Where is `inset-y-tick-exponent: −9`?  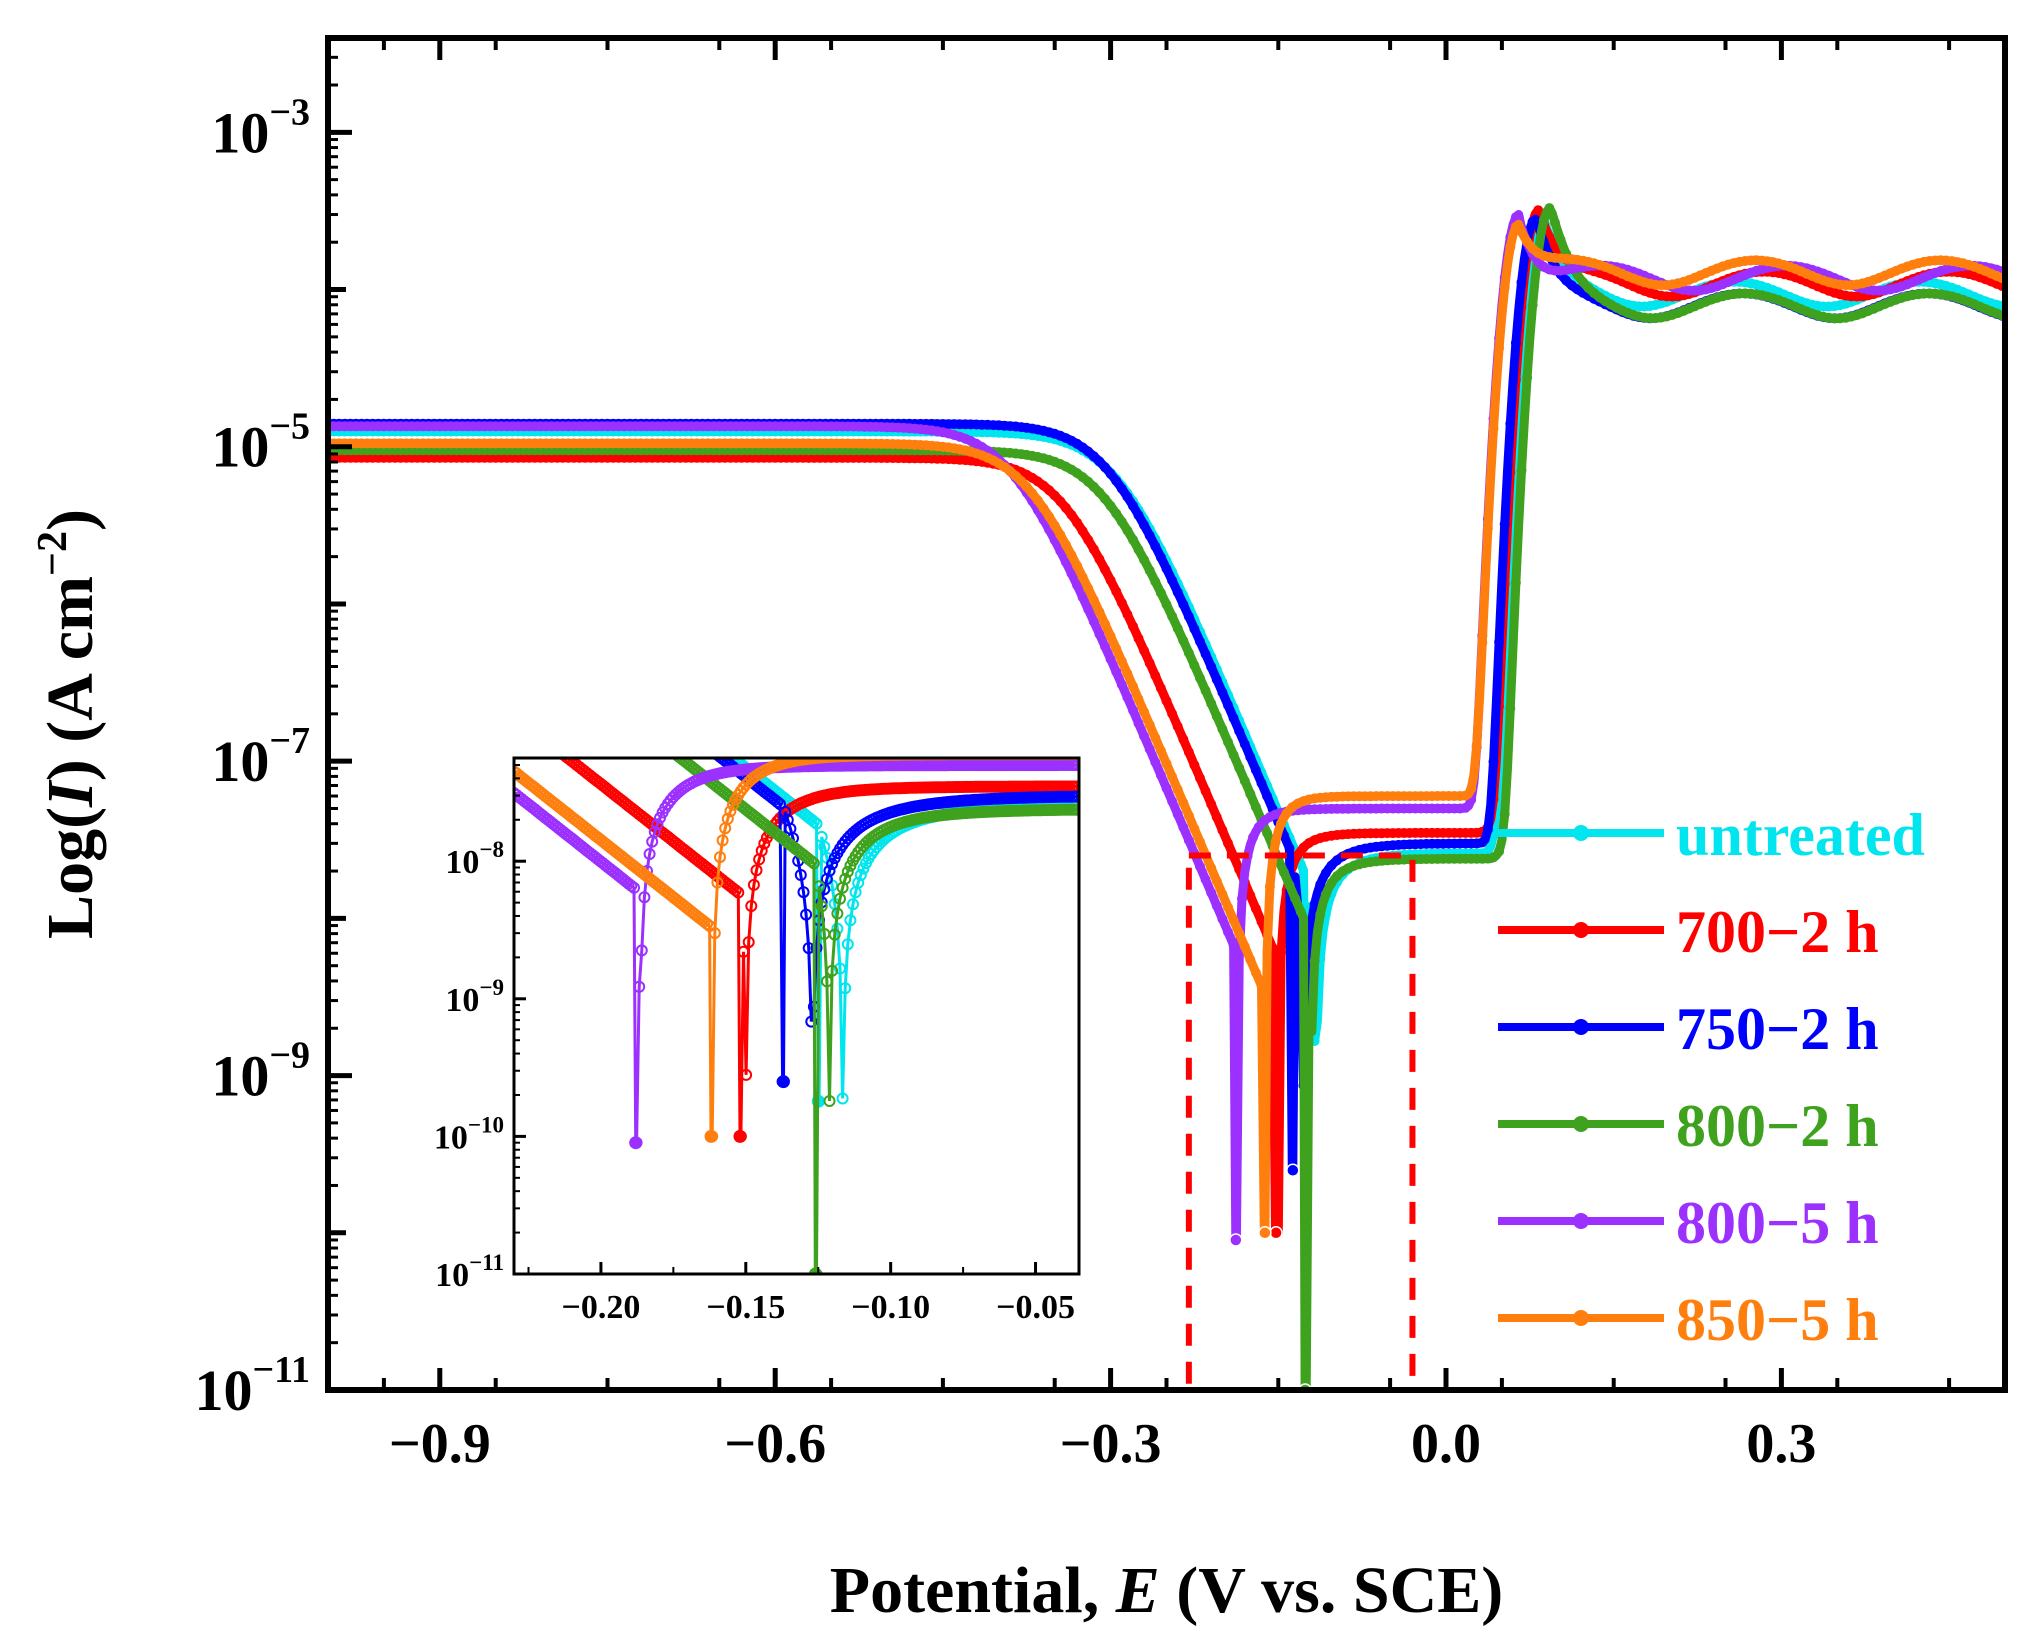
inset-y-tick-exponent: −9 is located at coordinates (491, 987).